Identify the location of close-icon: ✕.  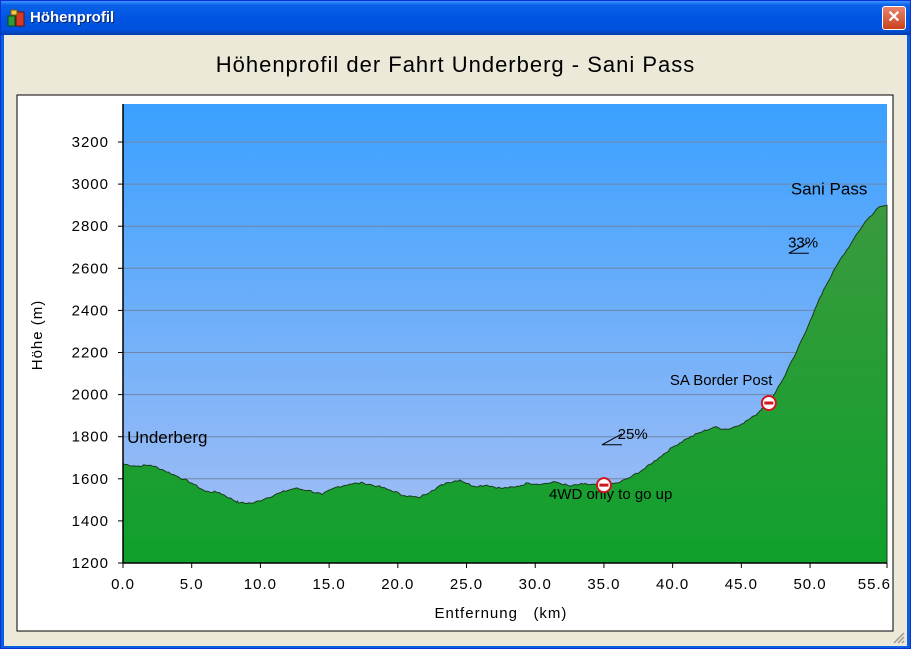
(894, 17).